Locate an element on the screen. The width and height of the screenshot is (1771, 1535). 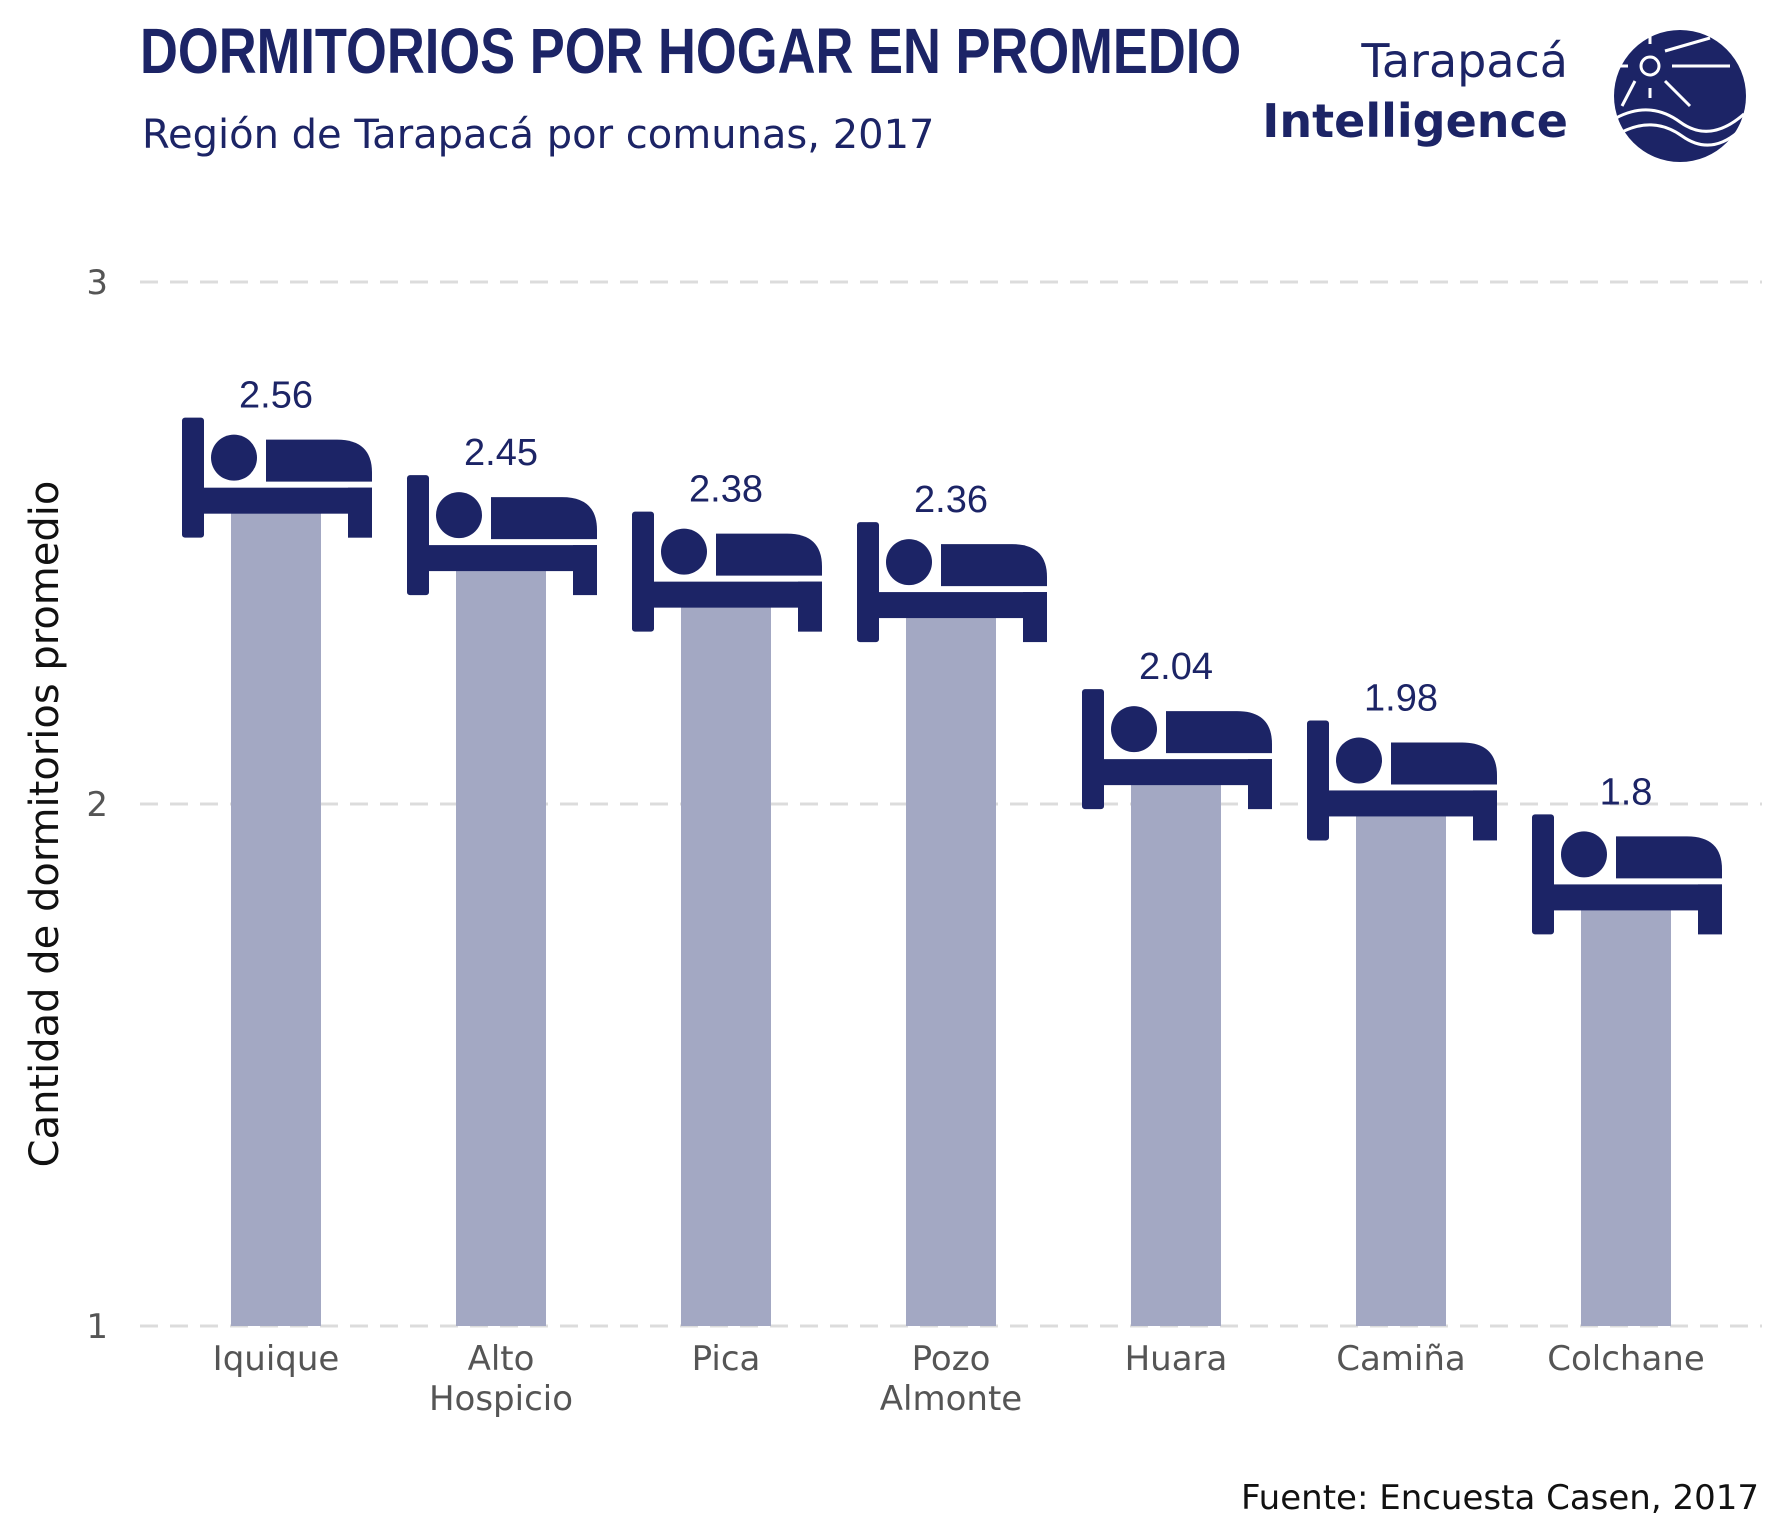
data-label: 2.04 is located at coordinates (1176, 667).